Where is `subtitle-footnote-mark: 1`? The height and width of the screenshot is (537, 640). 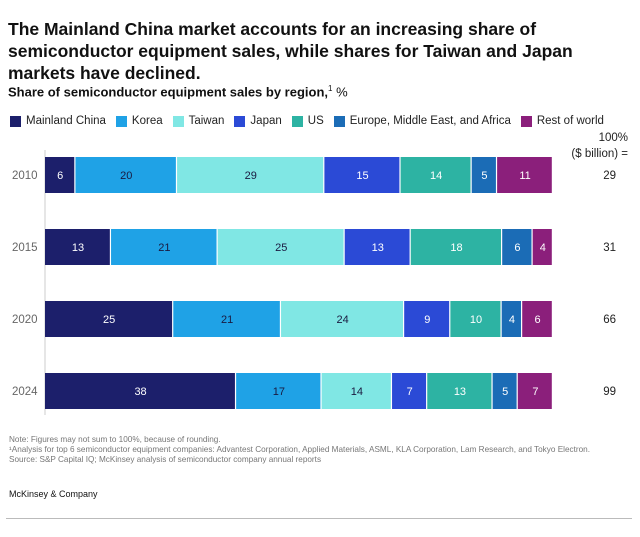 subtitle-footnote-mark: 1 is located at coordinates (330, 88).